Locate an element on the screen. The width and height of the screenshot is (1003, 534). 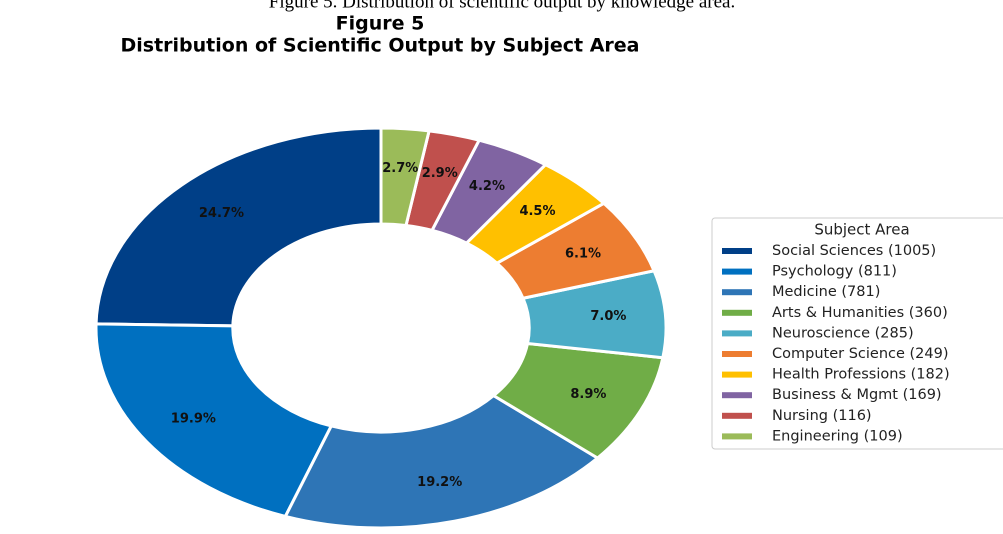
legend-label: Social Sciences (1005) is located at coordinates (854, 251).